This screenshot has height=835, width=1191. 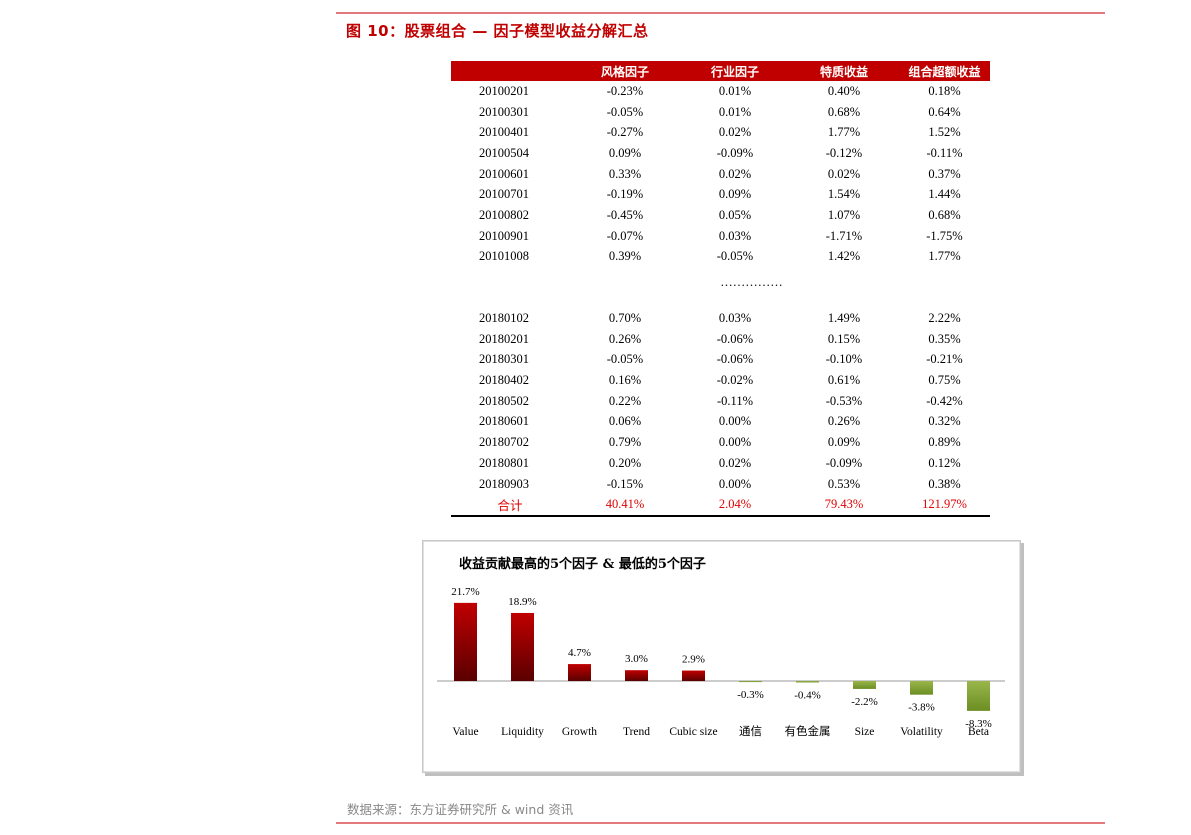 I want to click on data-label: 2.9%, so click(x=693, y=660).